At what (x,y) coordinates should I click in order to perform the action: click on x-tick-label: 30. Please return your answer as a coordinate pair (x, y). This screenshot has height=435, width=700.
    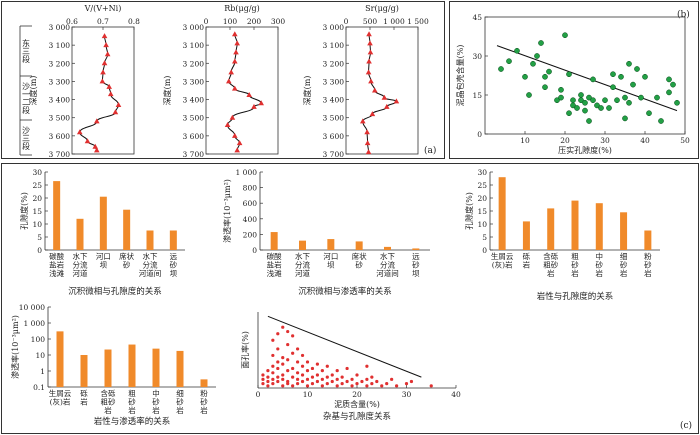
    Looking at the image, I should click on (605, 140).